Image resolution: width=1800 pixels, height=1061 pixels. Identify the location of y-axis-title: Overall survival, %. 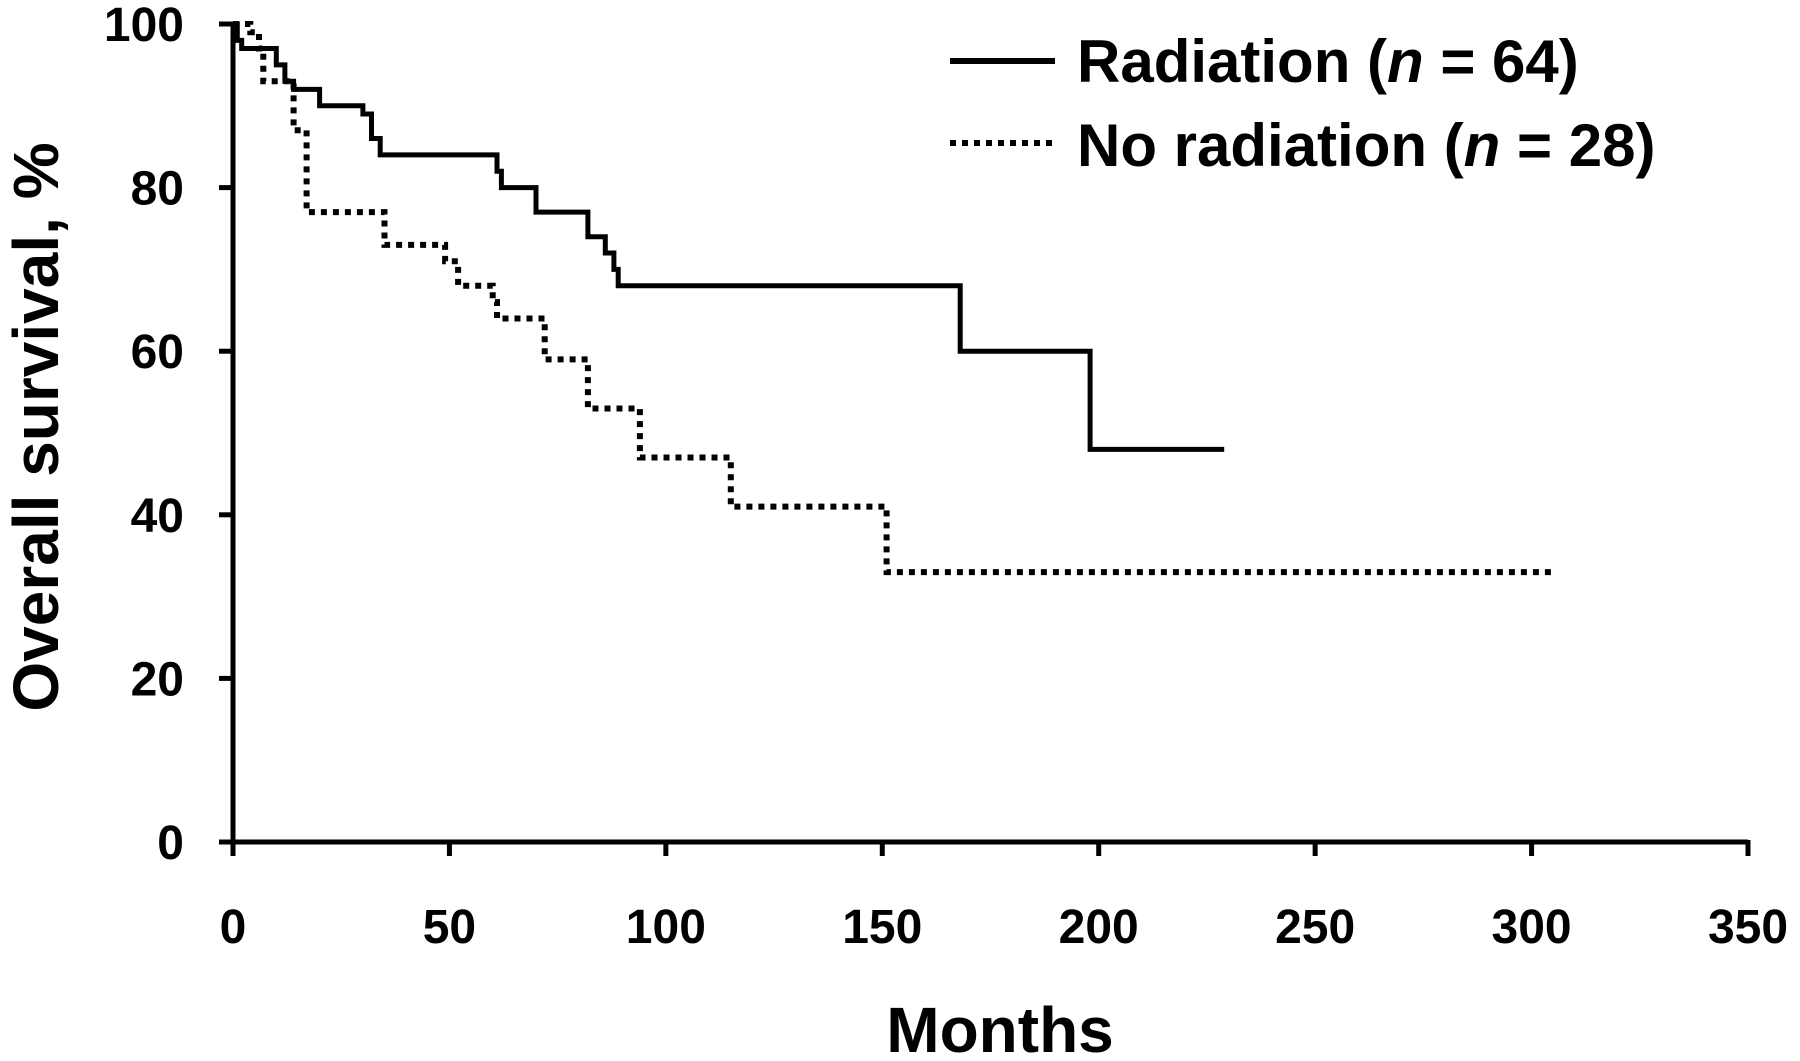
(36, 426).